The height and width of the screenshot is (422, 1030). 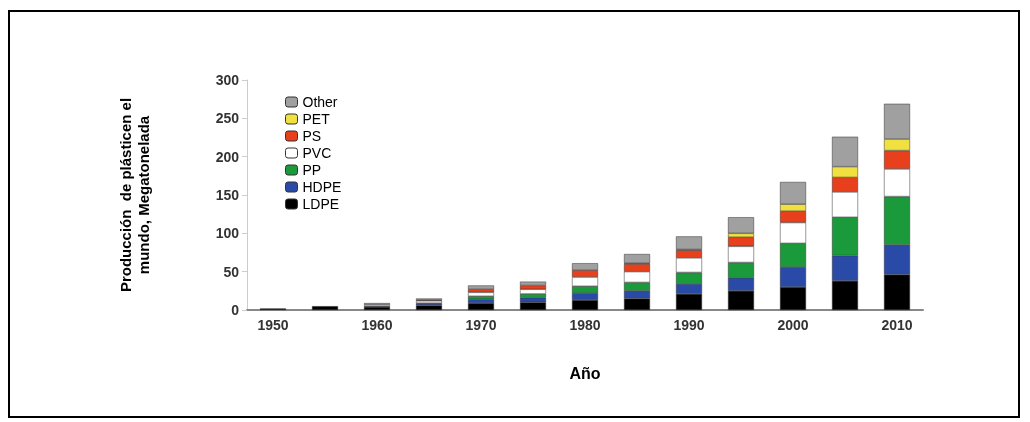 What do you see at coordinates (689, 325) in the screenshot?
I see `x-tick-label: 1990` at bounding box center [689, 325].